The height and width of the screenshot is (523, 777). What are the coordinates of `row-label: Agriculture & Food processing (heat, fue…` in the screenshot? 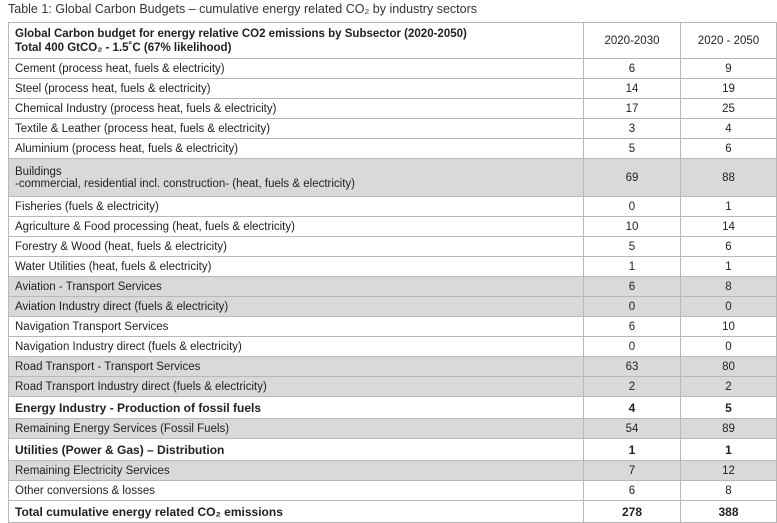 It's located at (155, 226).